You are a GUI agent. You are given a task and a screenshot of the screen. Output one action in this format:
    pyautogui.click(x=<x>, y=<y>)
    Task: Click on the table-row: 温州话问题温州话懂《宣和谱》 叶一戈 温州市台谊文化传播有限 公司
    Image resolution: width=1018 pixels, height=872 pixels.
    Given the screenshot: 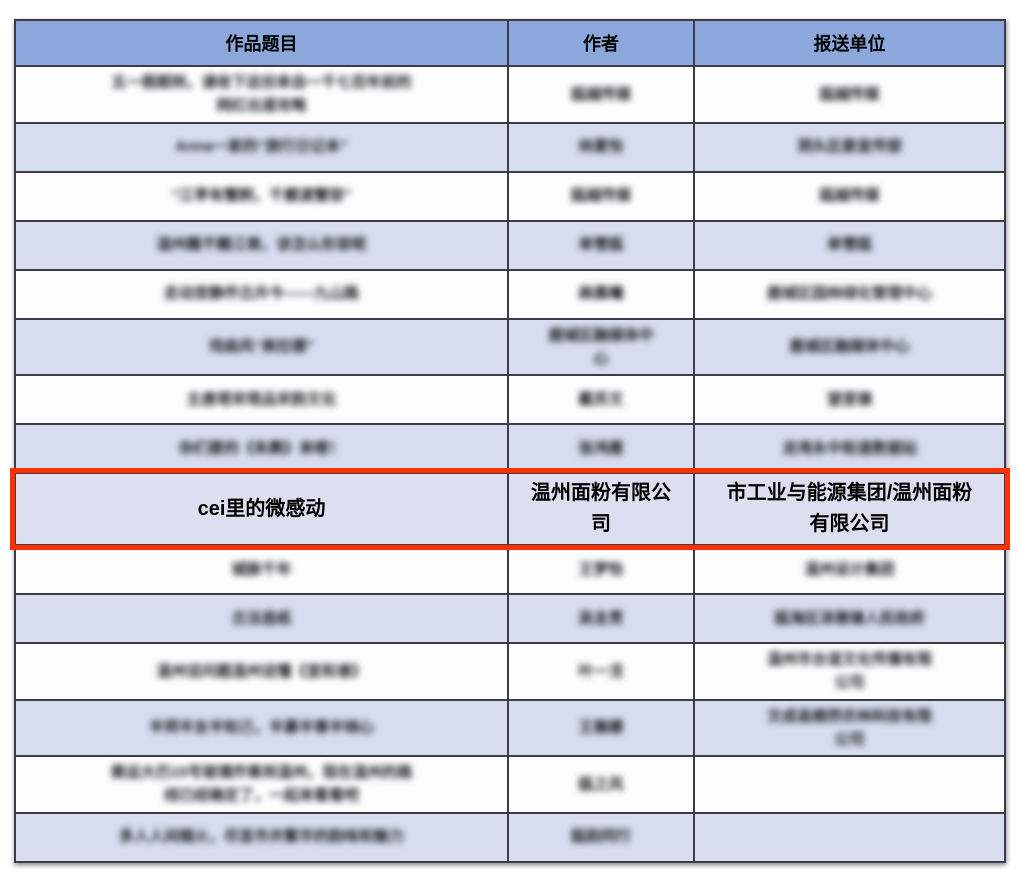 What is the action you would take?
    pyautogui.click(x=510, y=671)
    